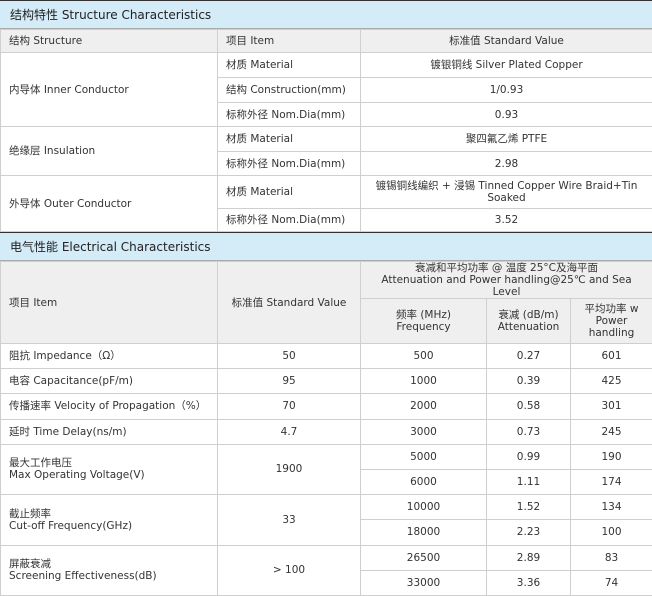 The height and width of the screenshot is (596, 652). What do you see at coordinates (289, 520) in the screenshot?
I see `param-value: 33` at bounding box center [289, 520].